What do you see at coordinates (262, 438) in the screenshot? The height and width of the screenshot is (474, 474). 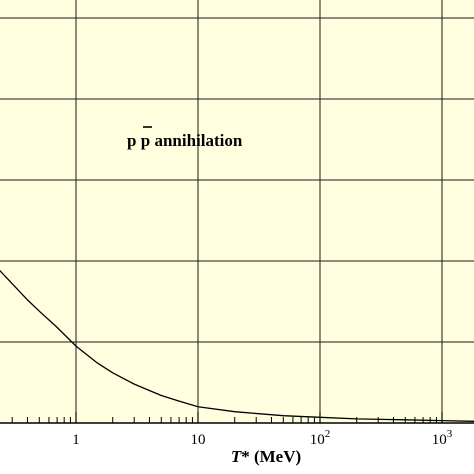 I see `x-tick-labels: 1 10 10² 10³` at bounding box center [262, 438].